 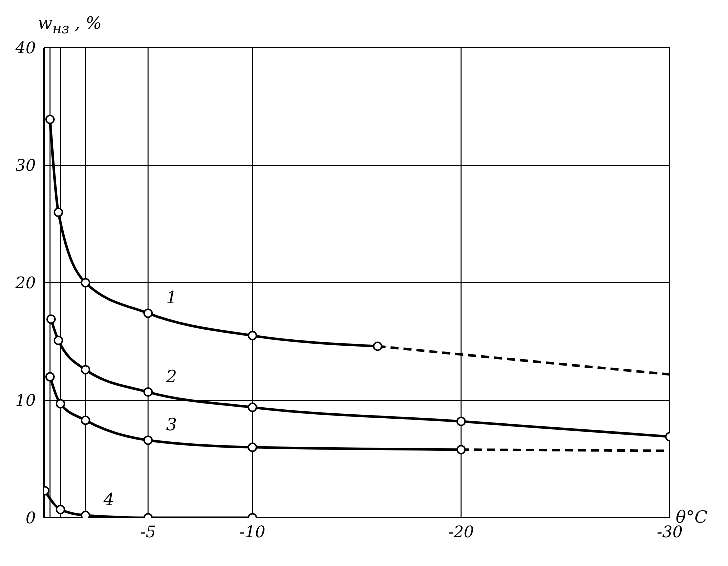 What do you see at coordinates (171, 377) in the screenshot?
I see `series-label: 2` at bounding box center [171, 377].